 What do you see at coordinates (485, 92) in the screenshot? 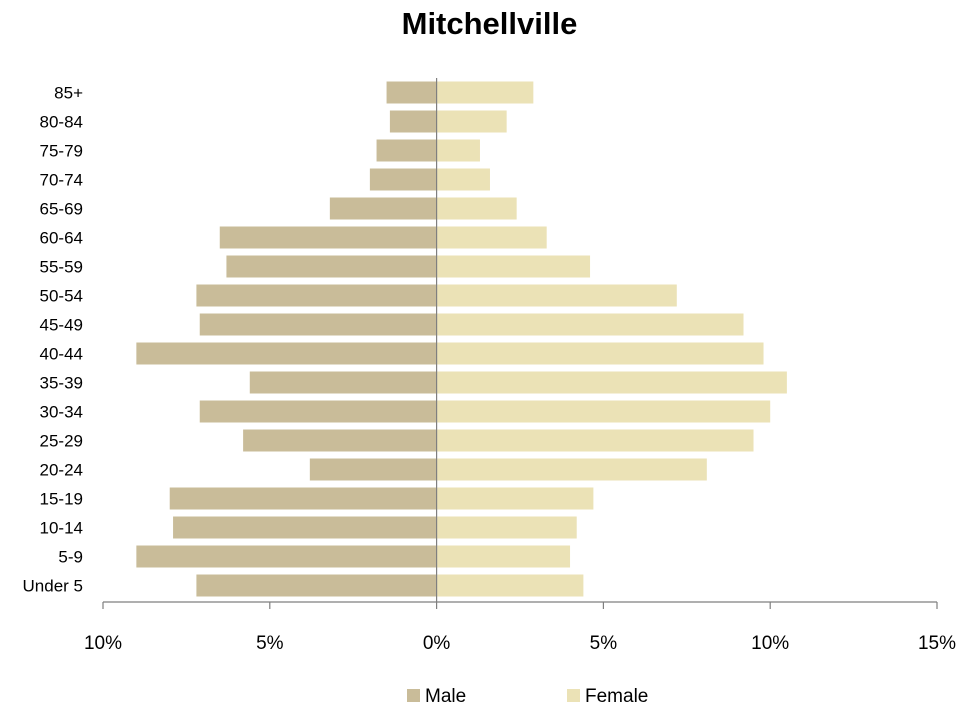
I see `bar-female-85+` at bounding box center [485, 92].